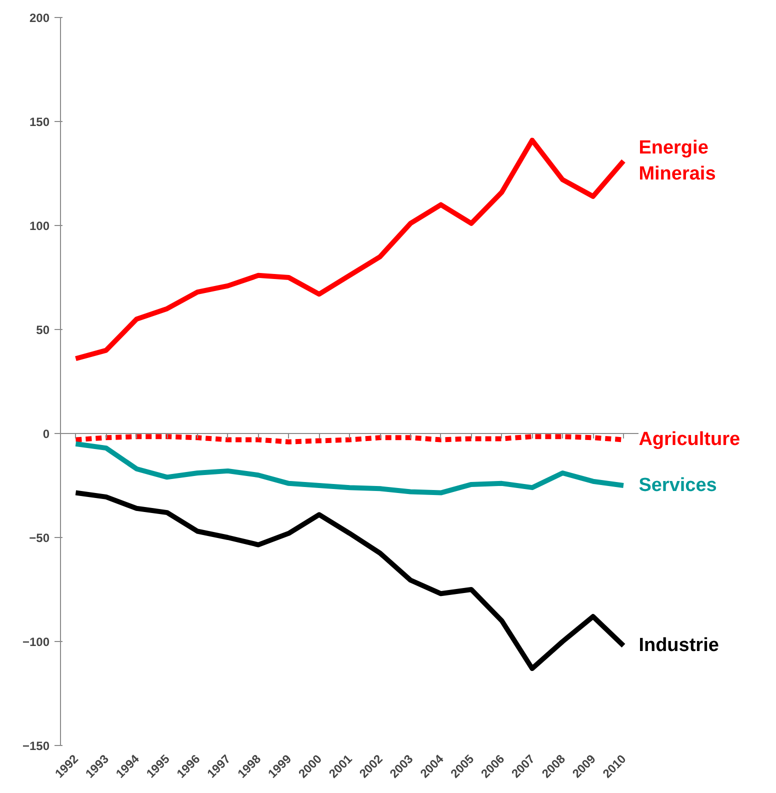 Image resolution: width=776 pixels, height=793 pixels. I want to click on y-tick-label: 100, so click(39, 226).